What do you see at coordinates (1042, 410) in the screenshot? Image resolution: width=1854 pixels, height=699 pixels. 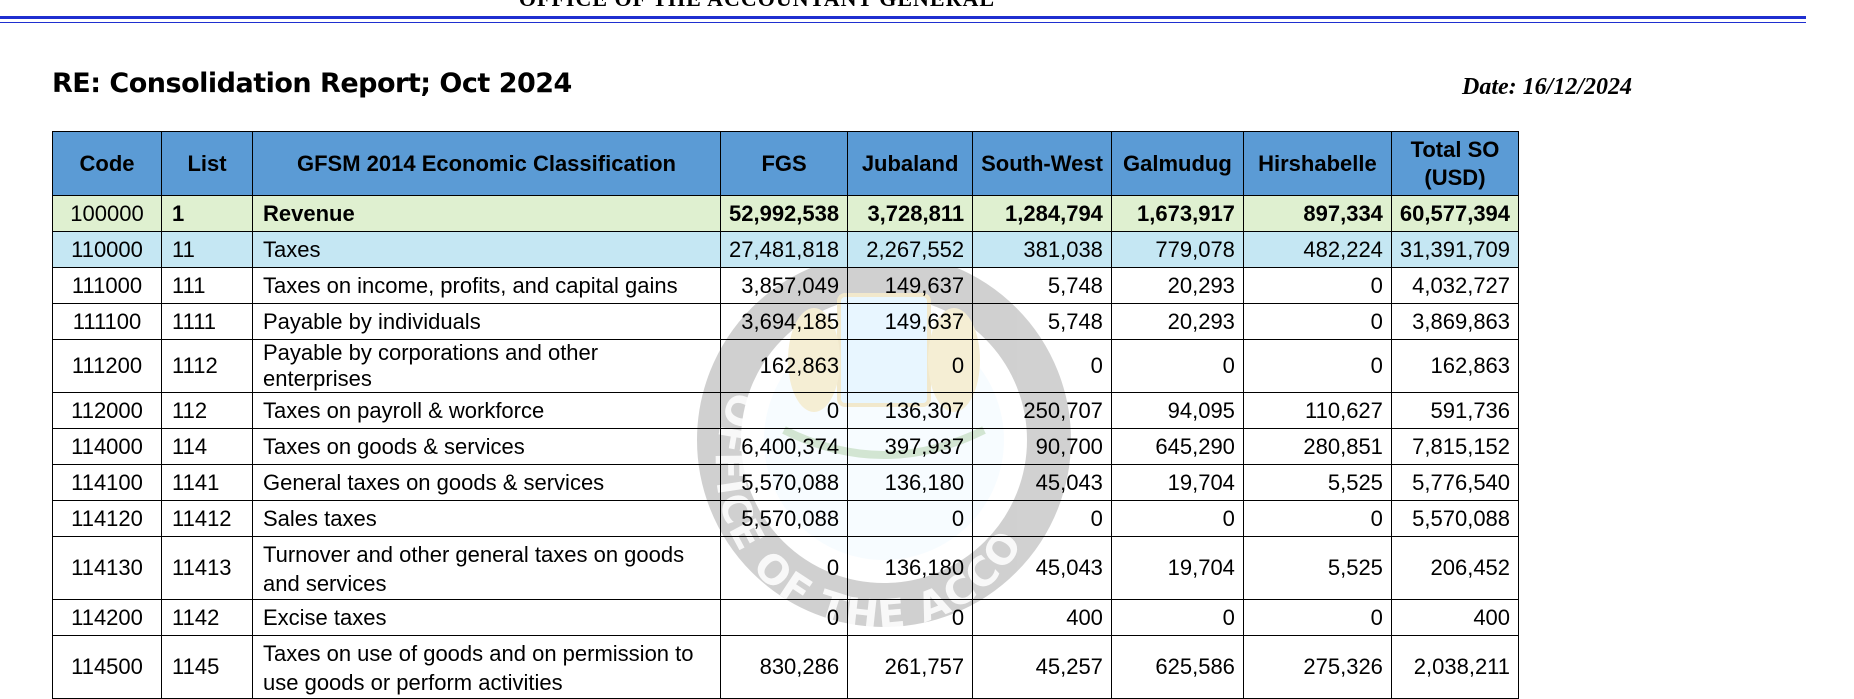 I see `cell-south-west: 250,707` at bounding box center [1042, 410].